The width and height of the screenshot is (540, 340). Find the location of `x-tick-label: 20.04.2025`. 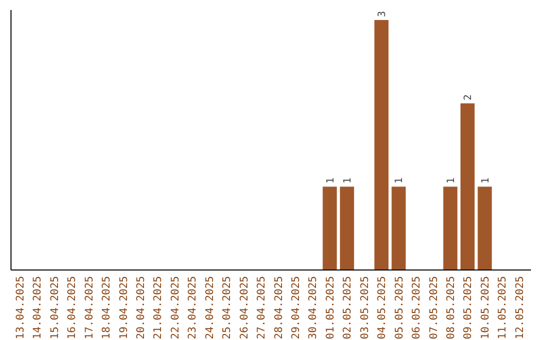

x-tick-label: 20.04.2025 is located at coordinates (141, 308).